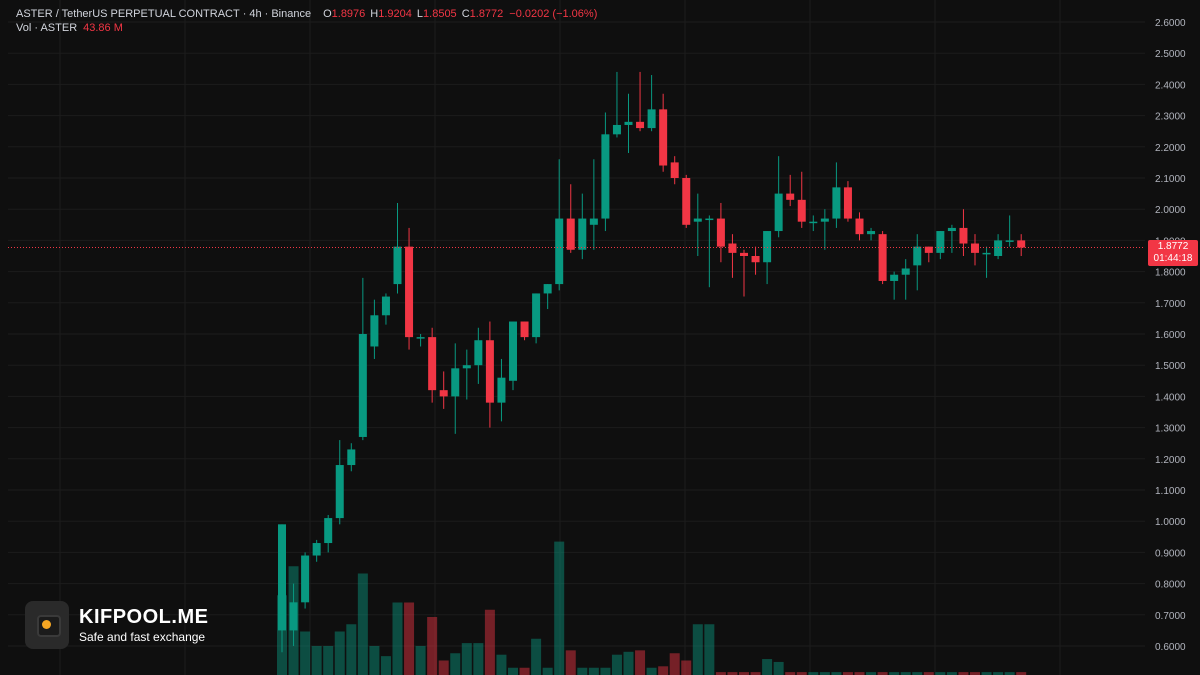  Describe the element at coordinates (255, 14) in the screenshot. I see `interval-label: 4h` at that location.